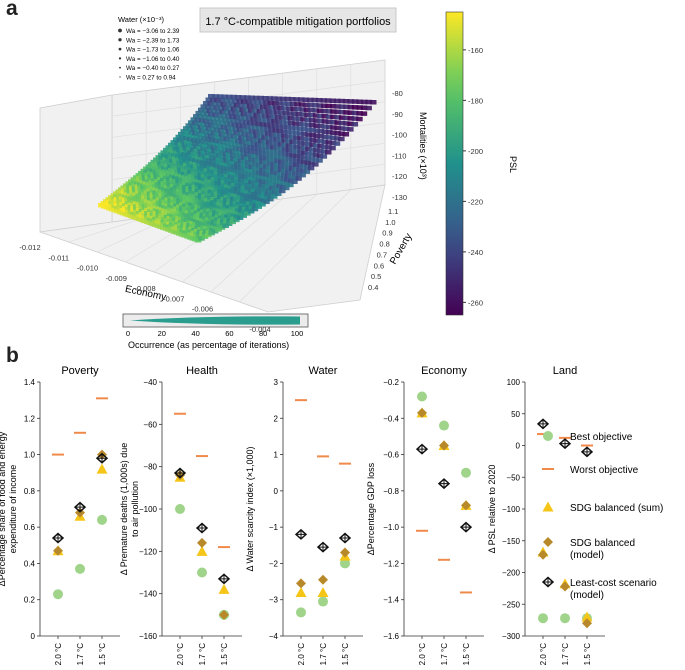 The height and width of the screenshot is (670, 685). I want to click on best-objective-marker, so click(58, 594).